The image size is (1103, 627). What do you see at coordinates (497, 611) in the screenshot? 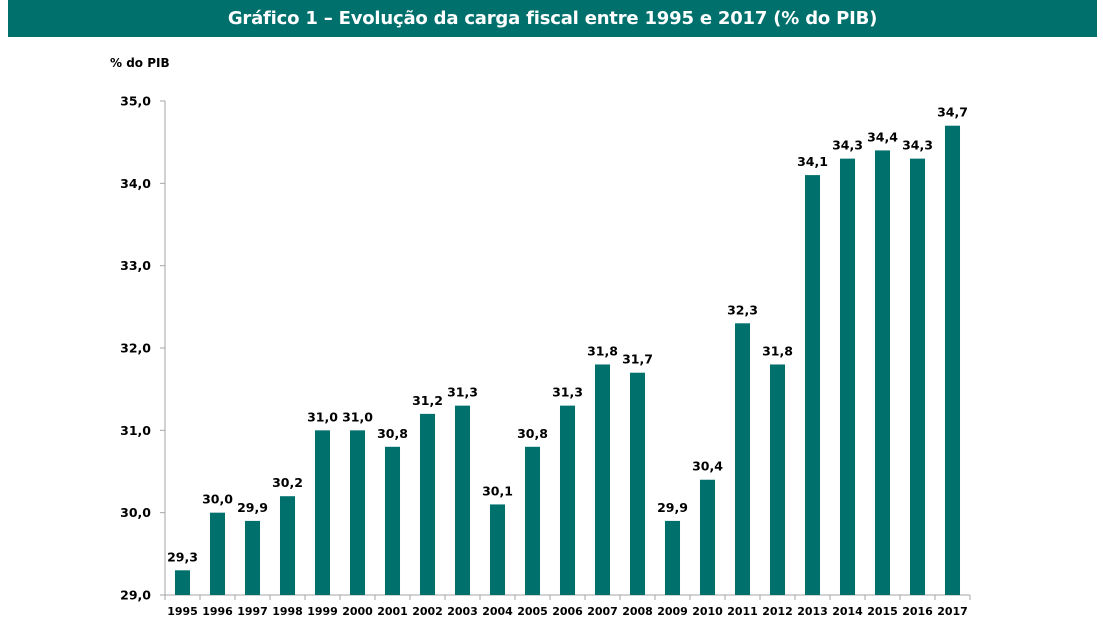
I see `x-tick-label: 2004` at bounding box center [497, 611].